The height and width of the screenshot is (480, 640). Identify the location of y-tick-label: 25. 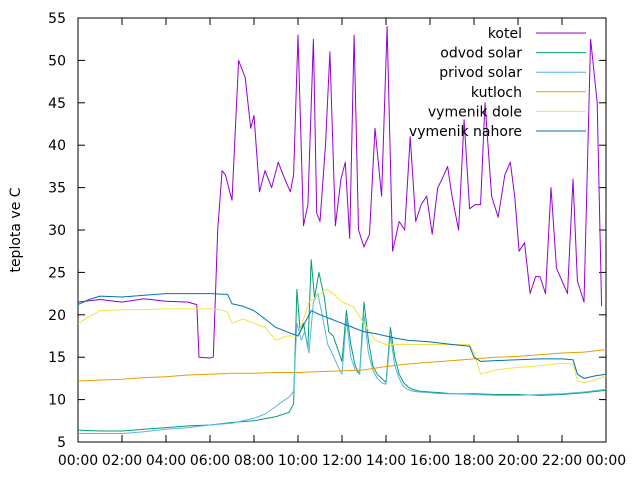
(57, 273).